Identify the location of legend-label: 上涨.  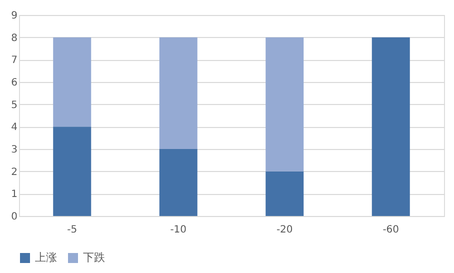
(46, 257).